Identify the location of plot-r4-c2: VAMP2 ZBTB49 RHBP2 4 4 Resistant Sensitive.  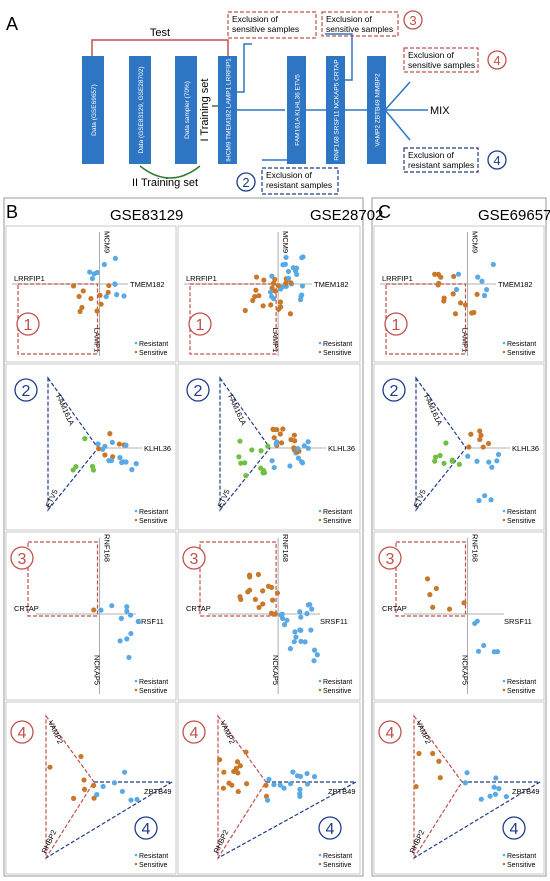
(269, 788).